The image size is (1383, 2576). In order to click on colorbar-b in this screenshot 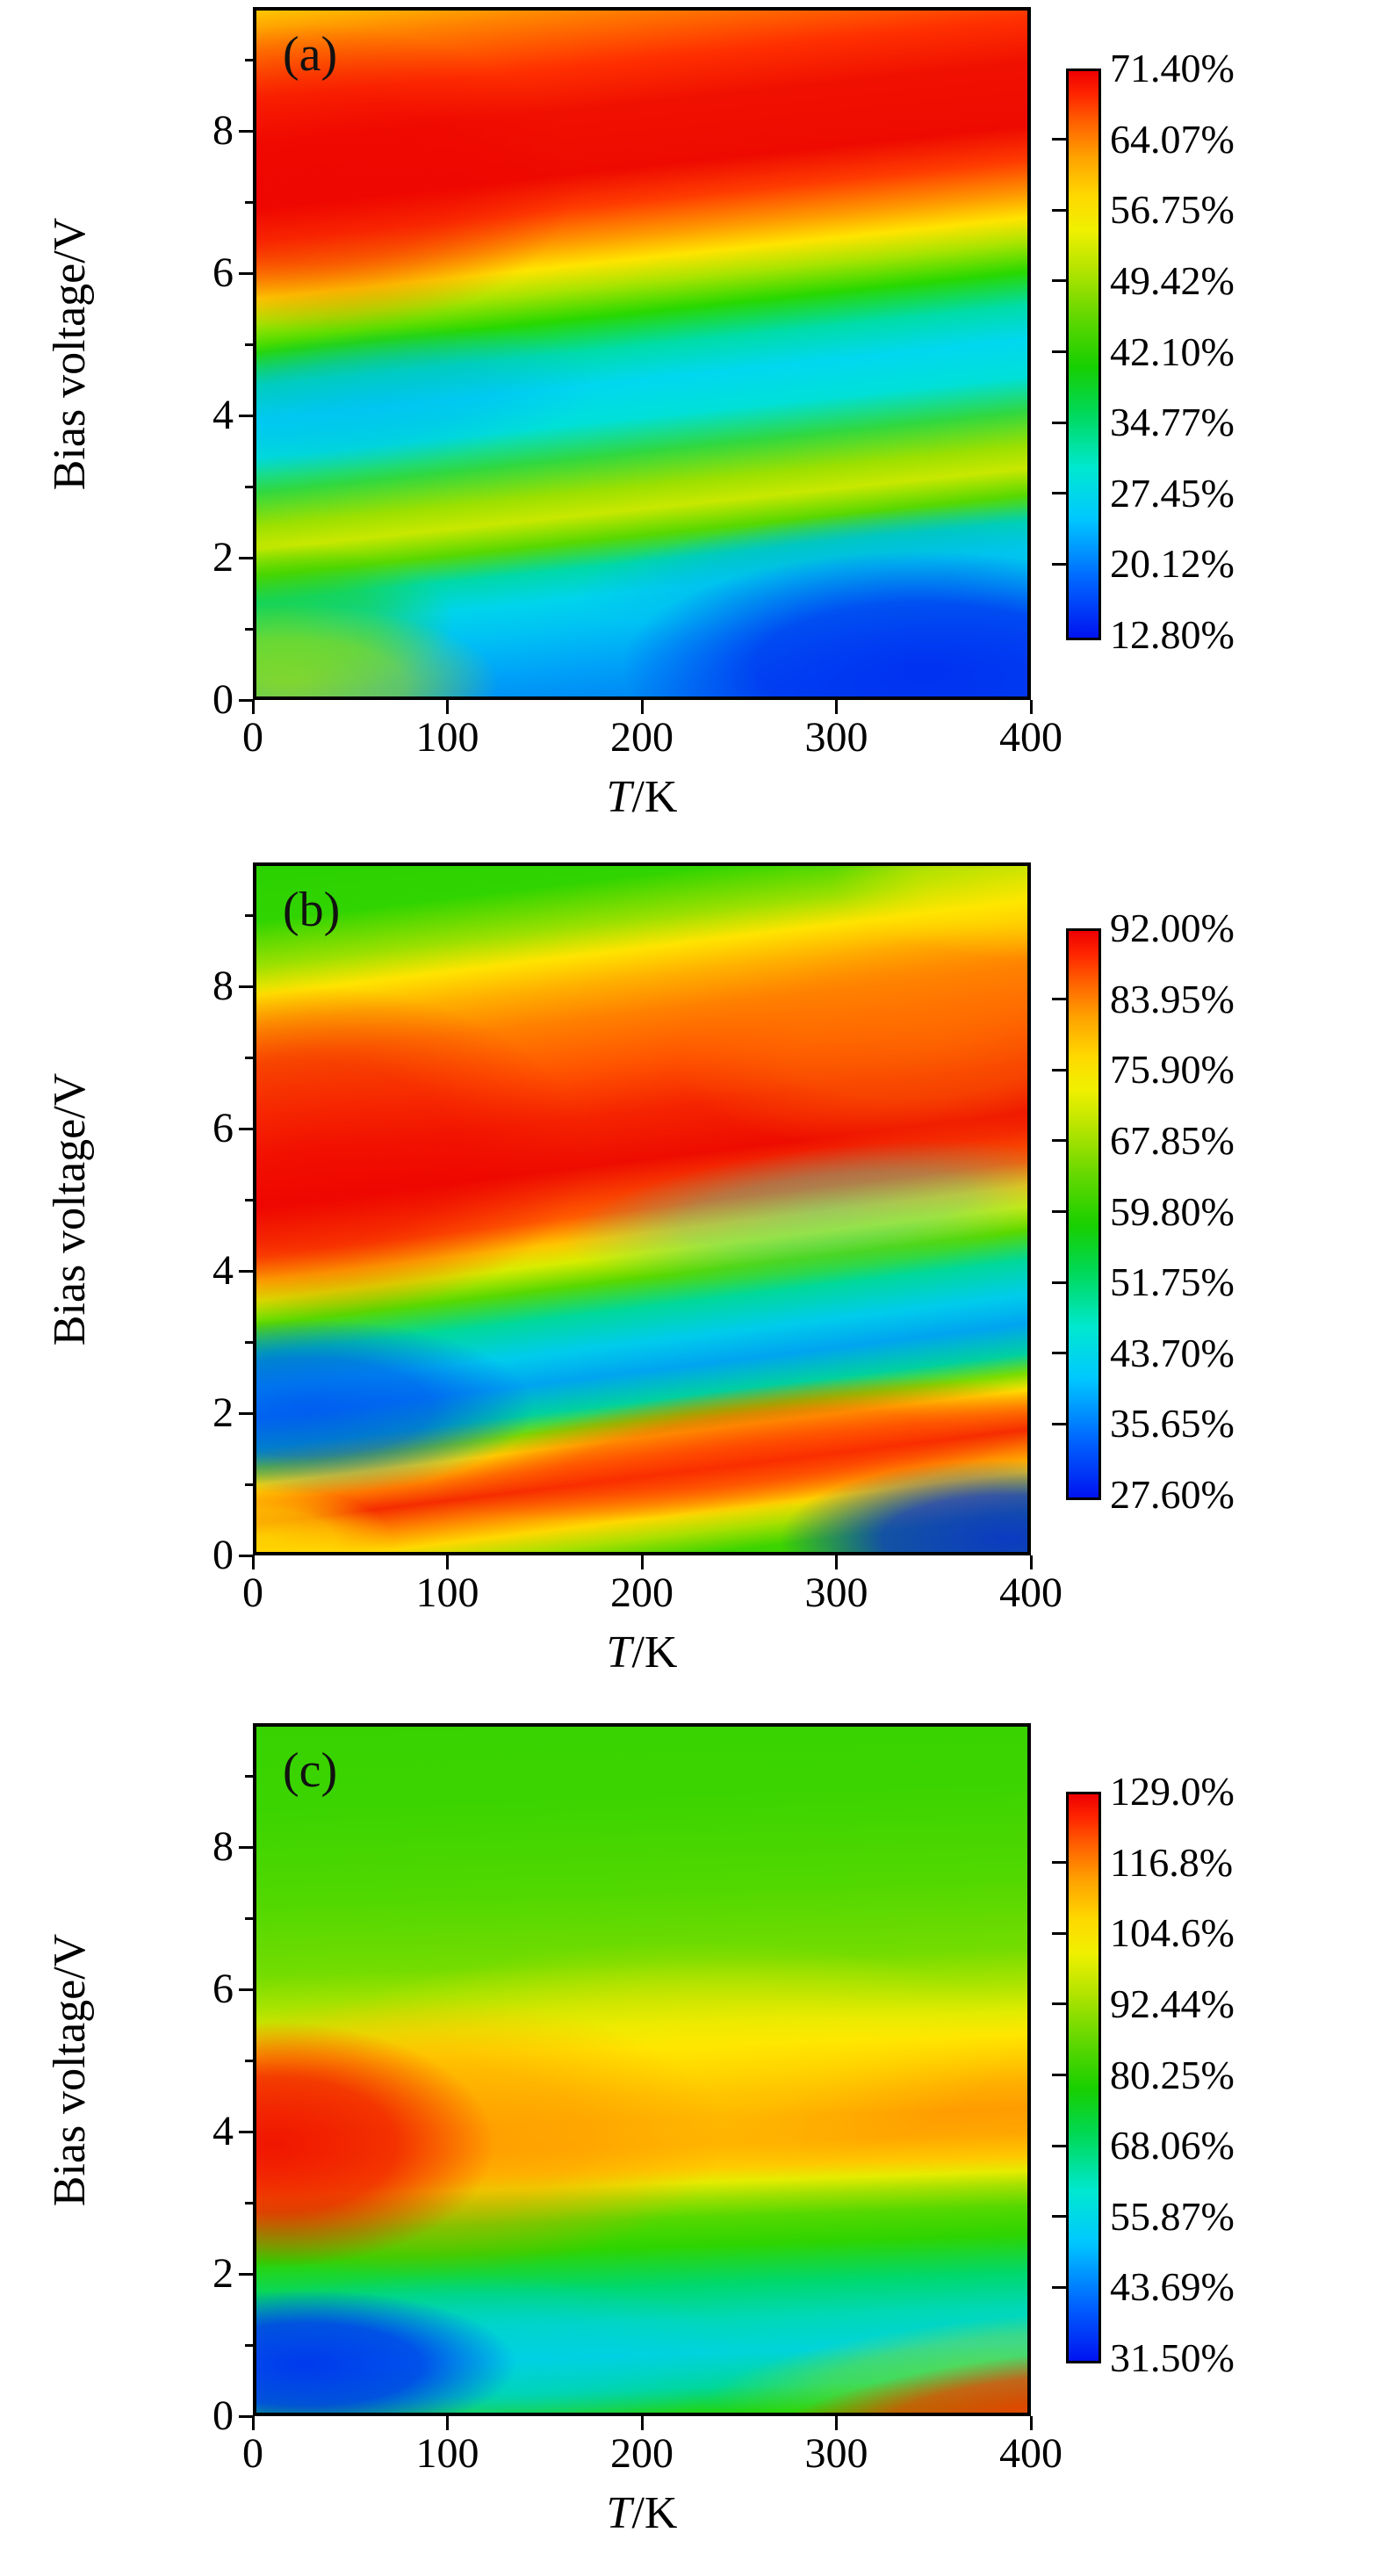, I will do `click(1083, 1214)`.